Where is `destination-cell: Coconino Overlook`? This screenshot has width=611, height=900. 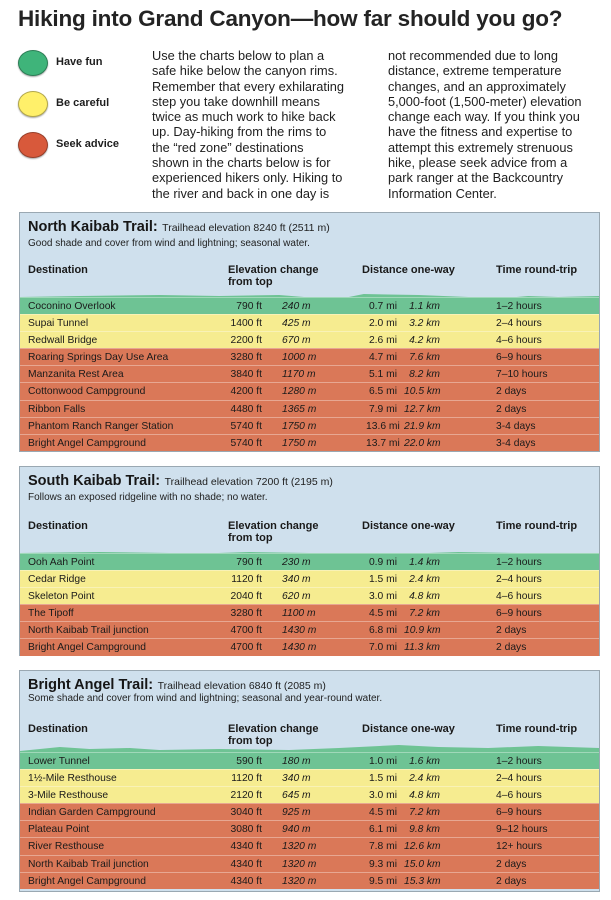
destination-cell: Coconino Overlook is located at coordinates (72, 306).